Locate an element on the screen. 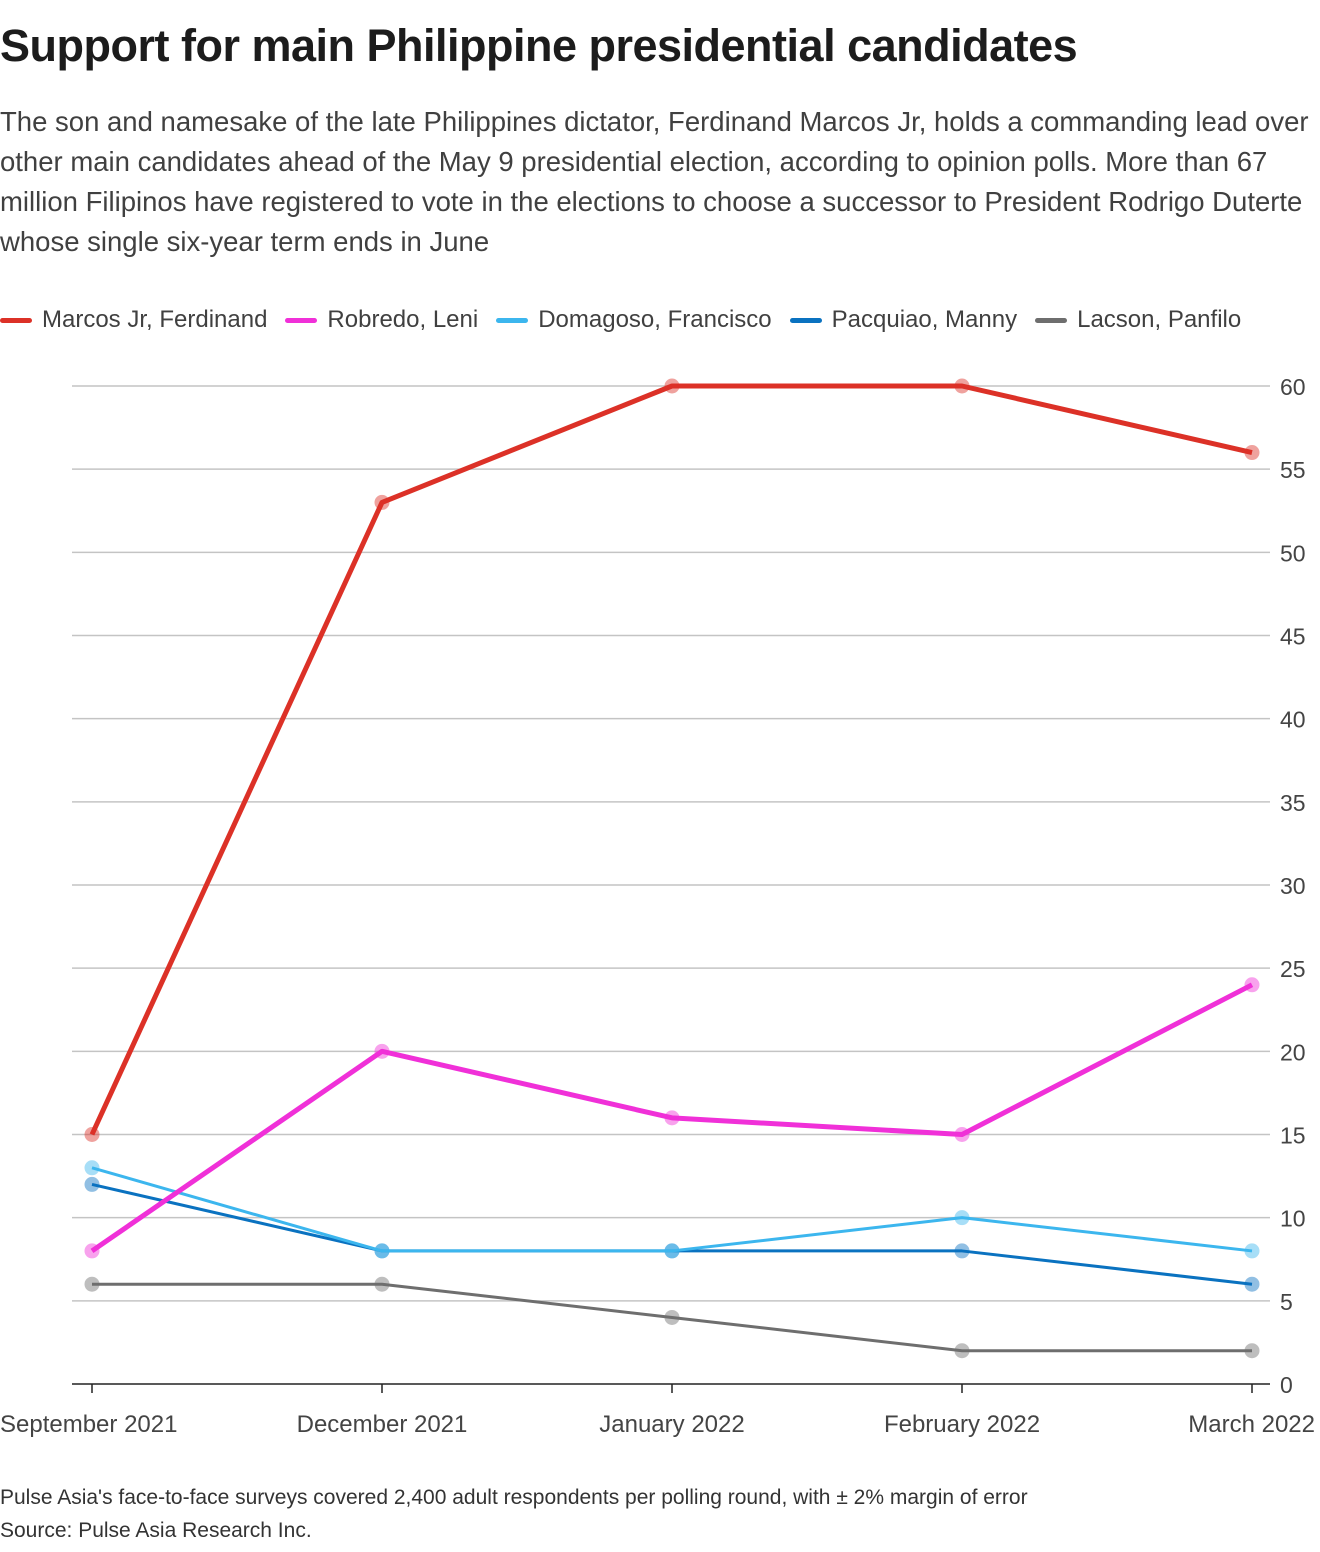  x-tick-label: March 2022 is located at coordinates (1251, 1424).